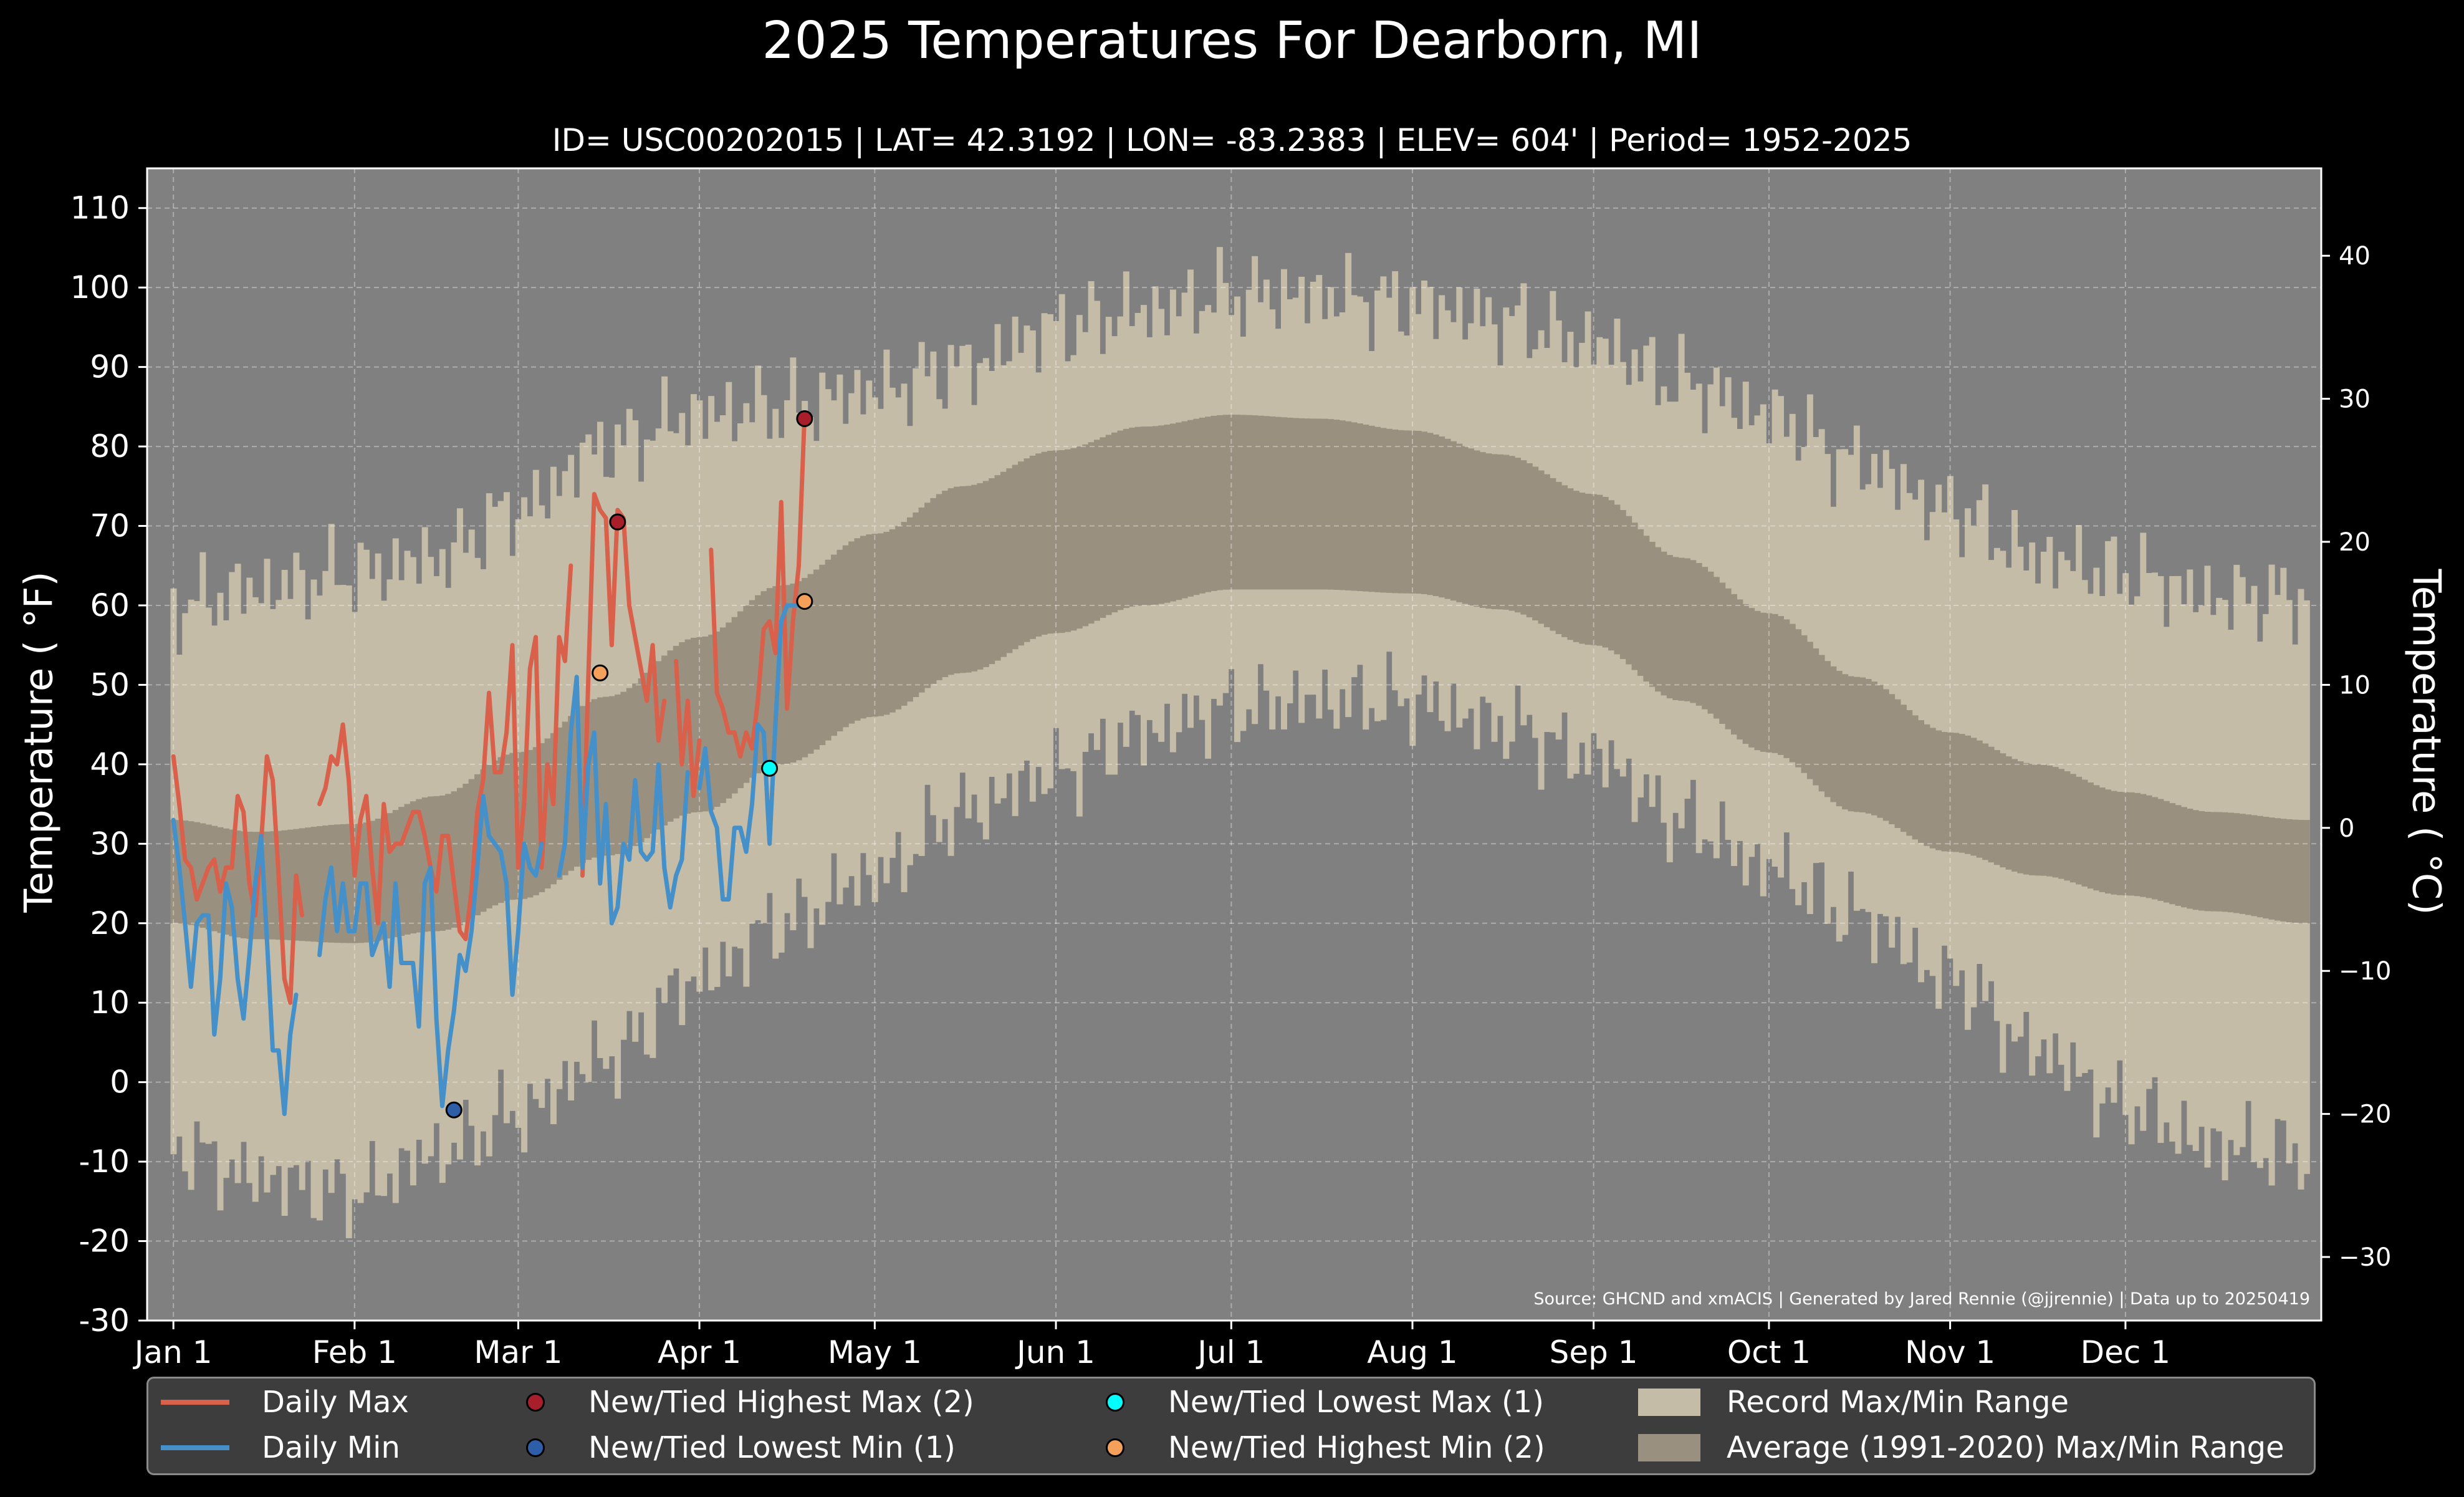  Describe the element at coordinates (110, 446) in the screenshot. I see `y-tick-label-left: 80` at that location.